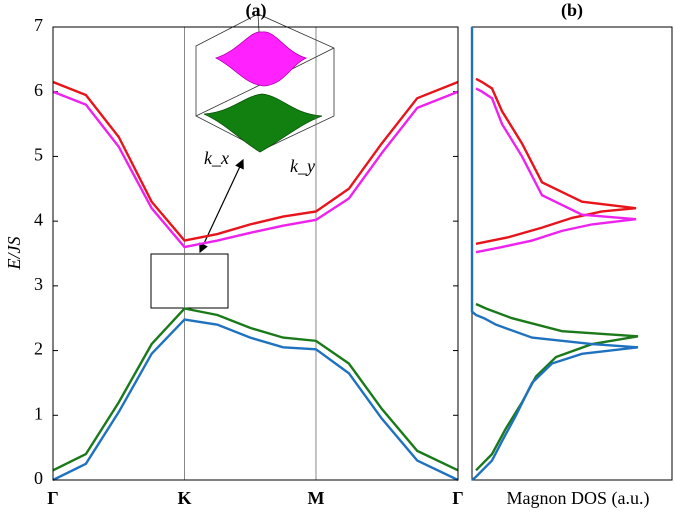  Describe the element at coordinates (38, 478) in the screenshot. I see `y-tick-label: 0` at that location.